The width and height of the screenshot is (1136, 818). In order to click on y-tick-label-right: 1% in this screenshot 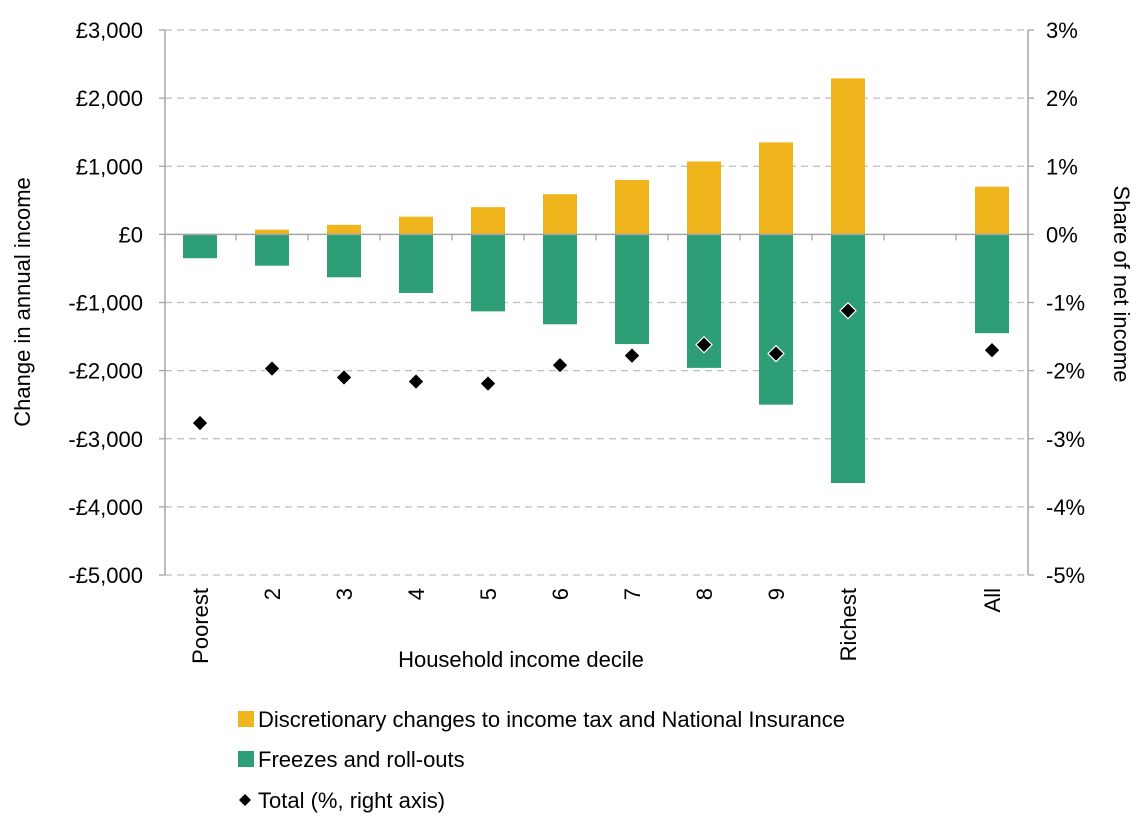, I will do `click(1062, 166)`.